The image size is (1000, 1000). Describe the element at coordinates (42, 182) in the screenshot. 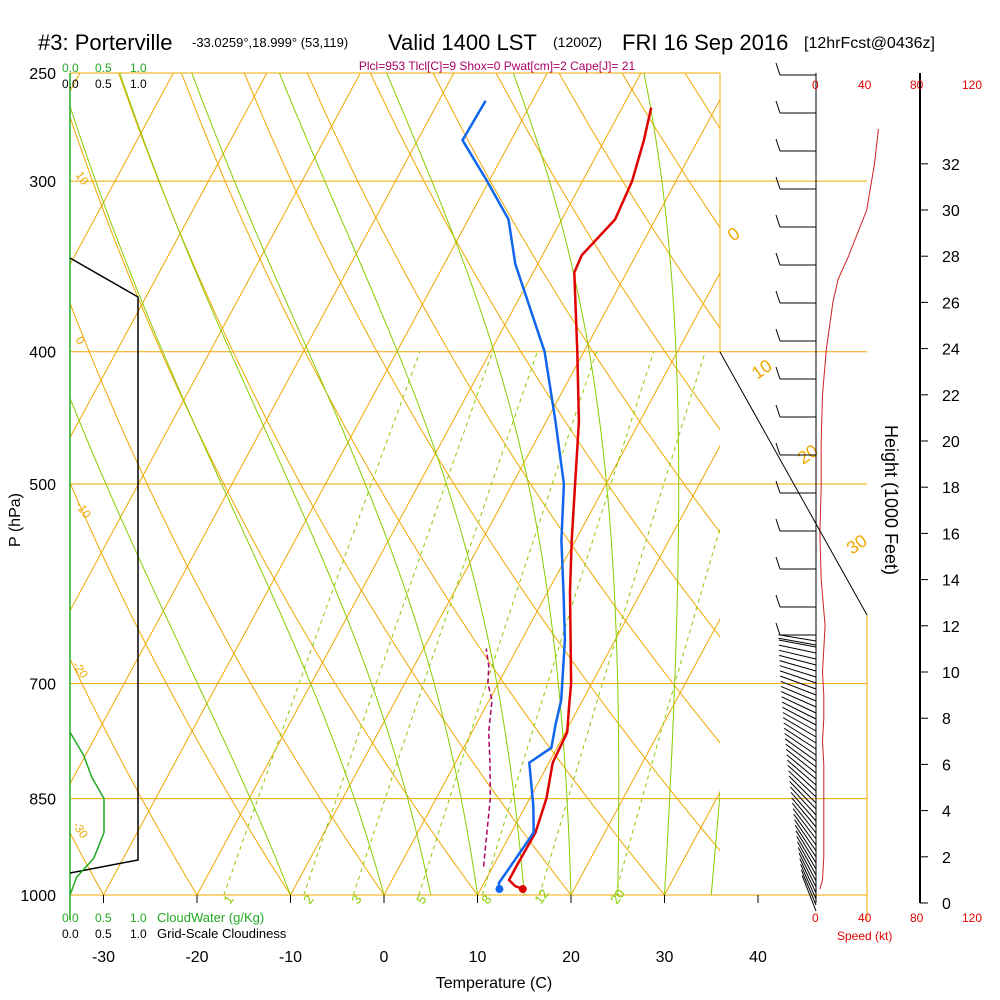

I see `pressure-tick-label: 300` at that location.